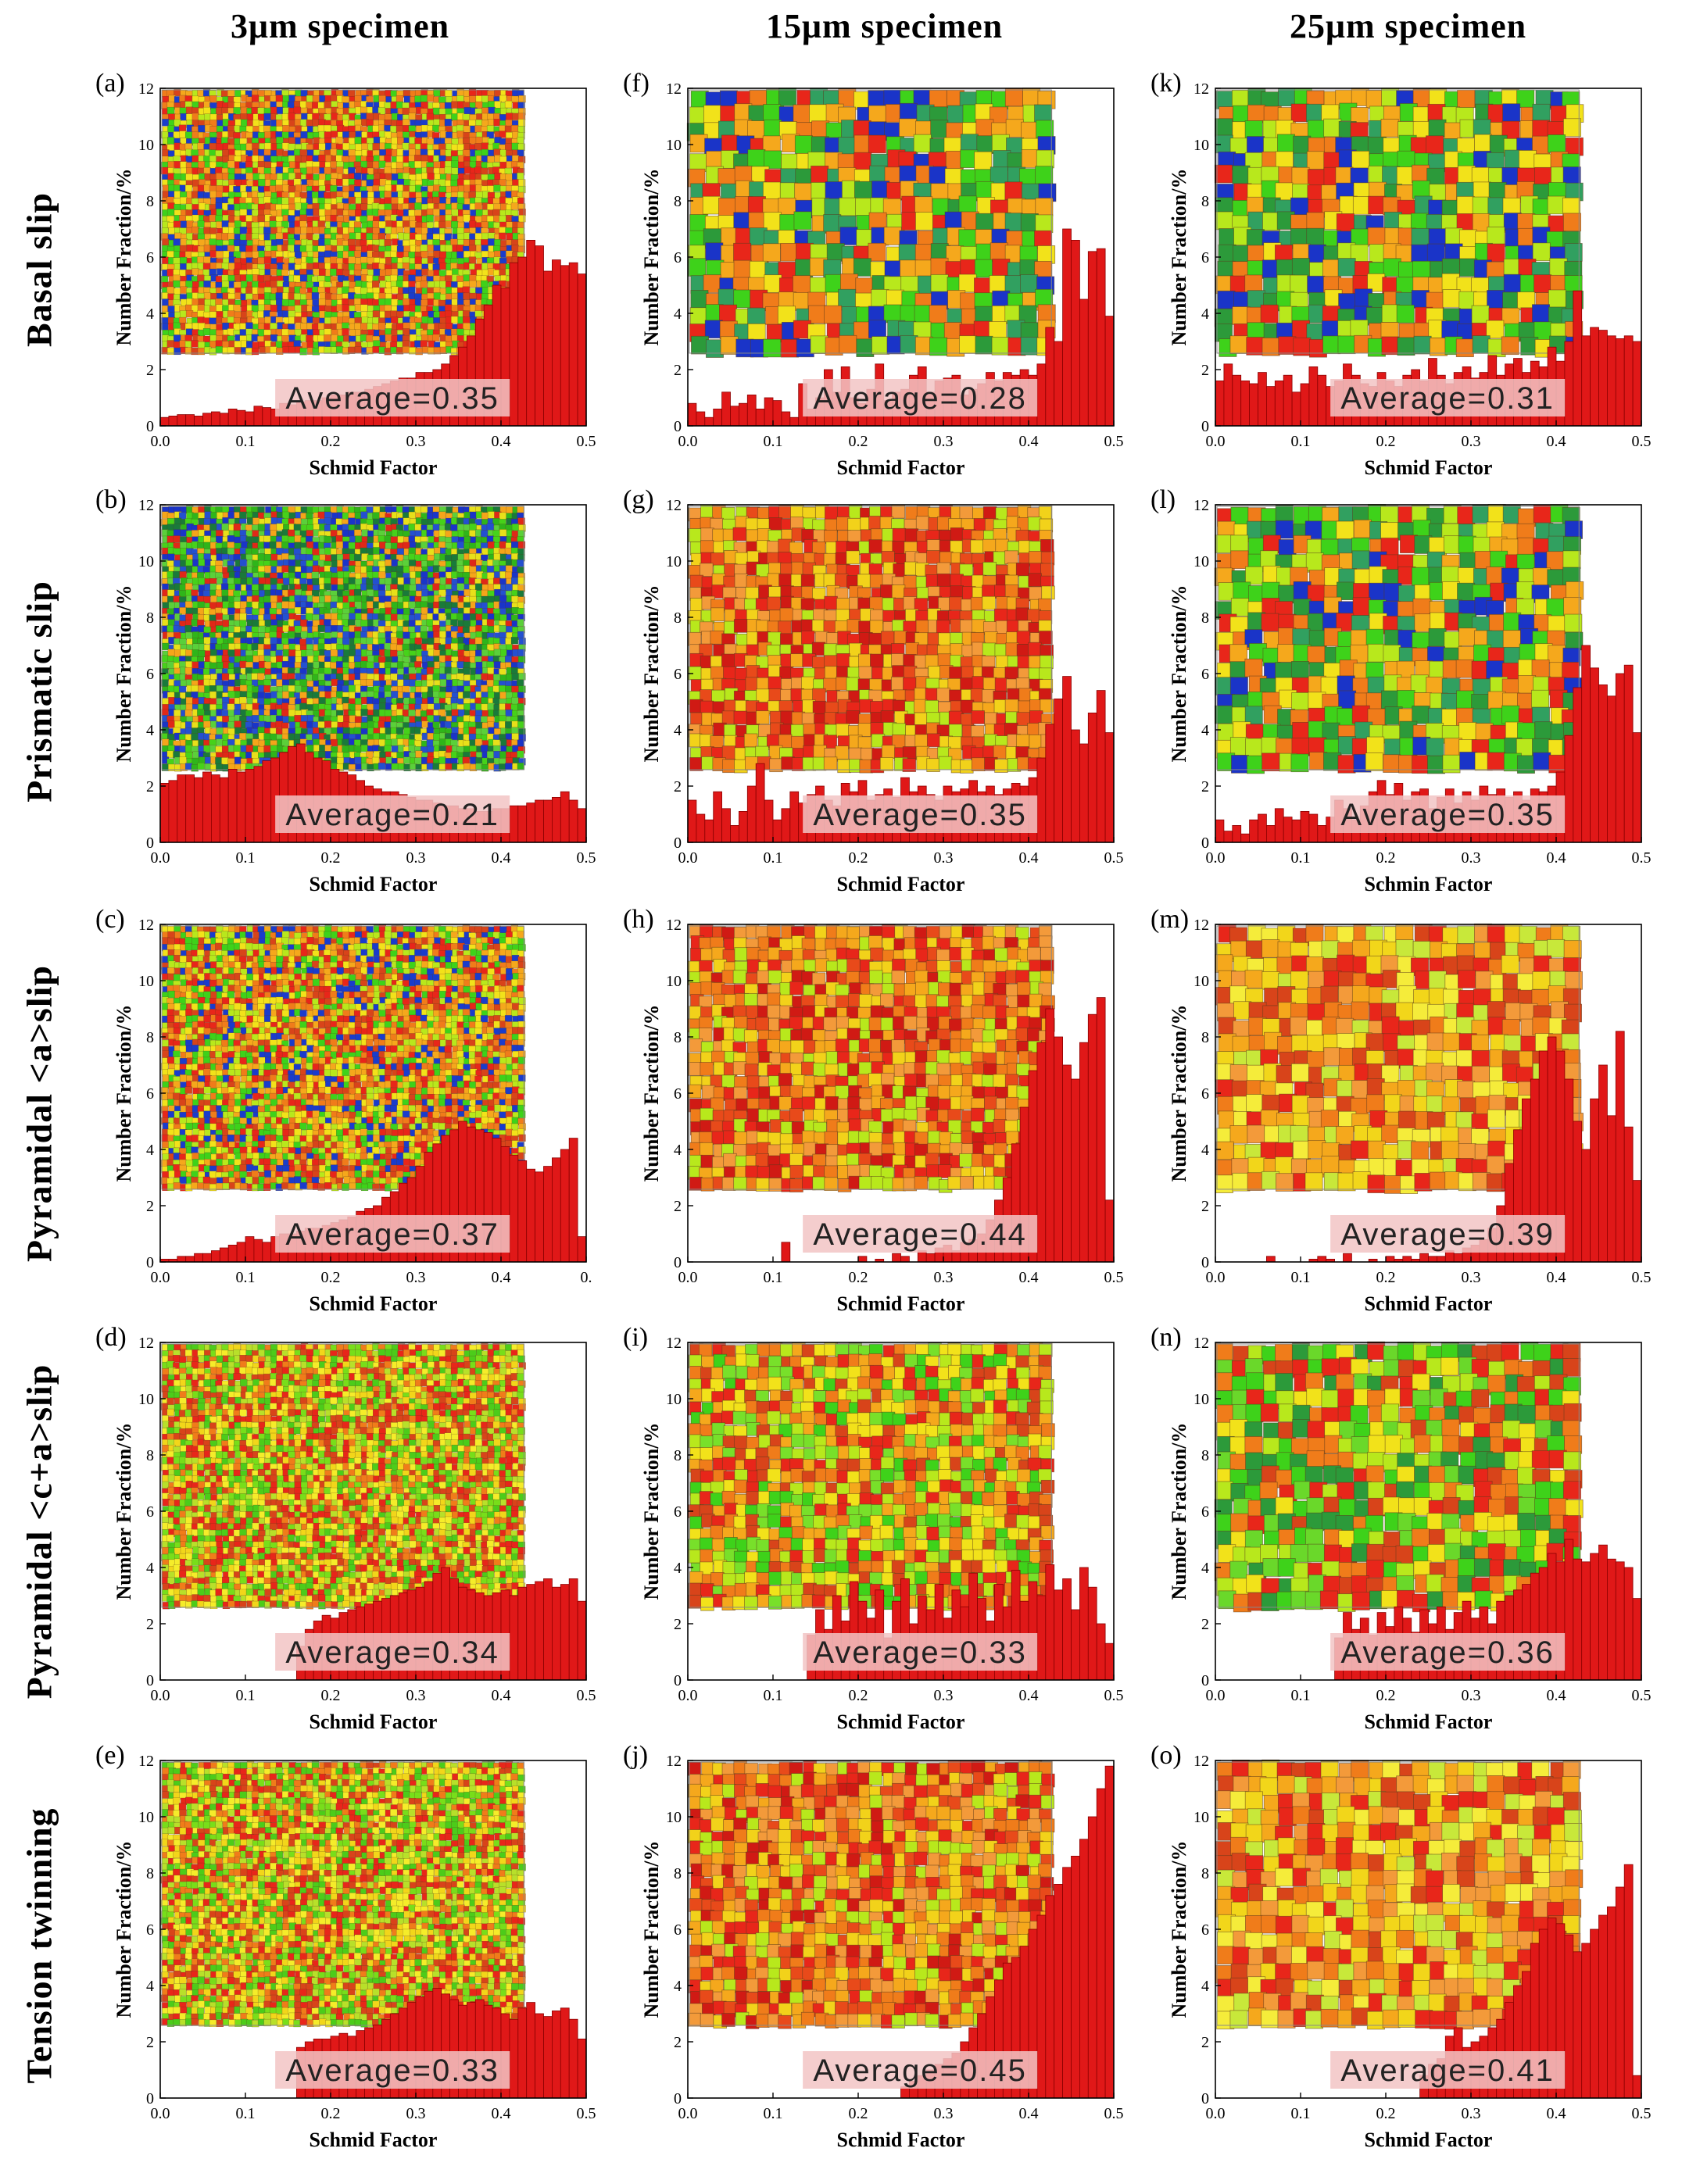 This screenshot has width=1682, height=2184. What do you see at coordinates (110, 83) in the screenshot?
I see `panel-label: (a)` at bounding box center [110, 83].